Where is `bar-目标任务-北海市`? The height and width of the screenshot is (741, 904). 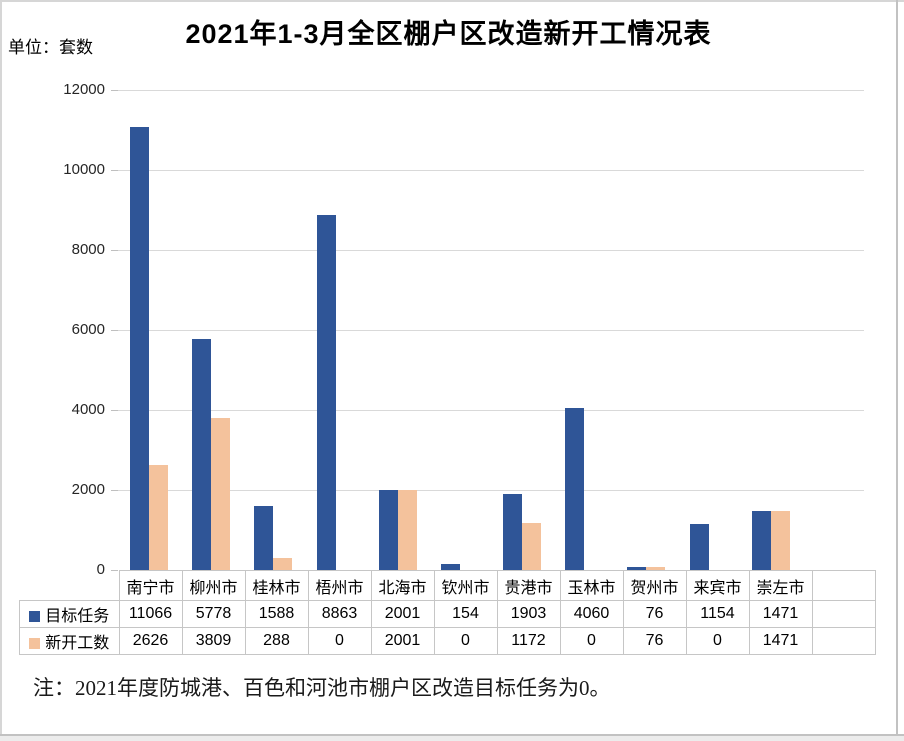 bar-目标任务-北海市 is located at coordinates (388, 530).